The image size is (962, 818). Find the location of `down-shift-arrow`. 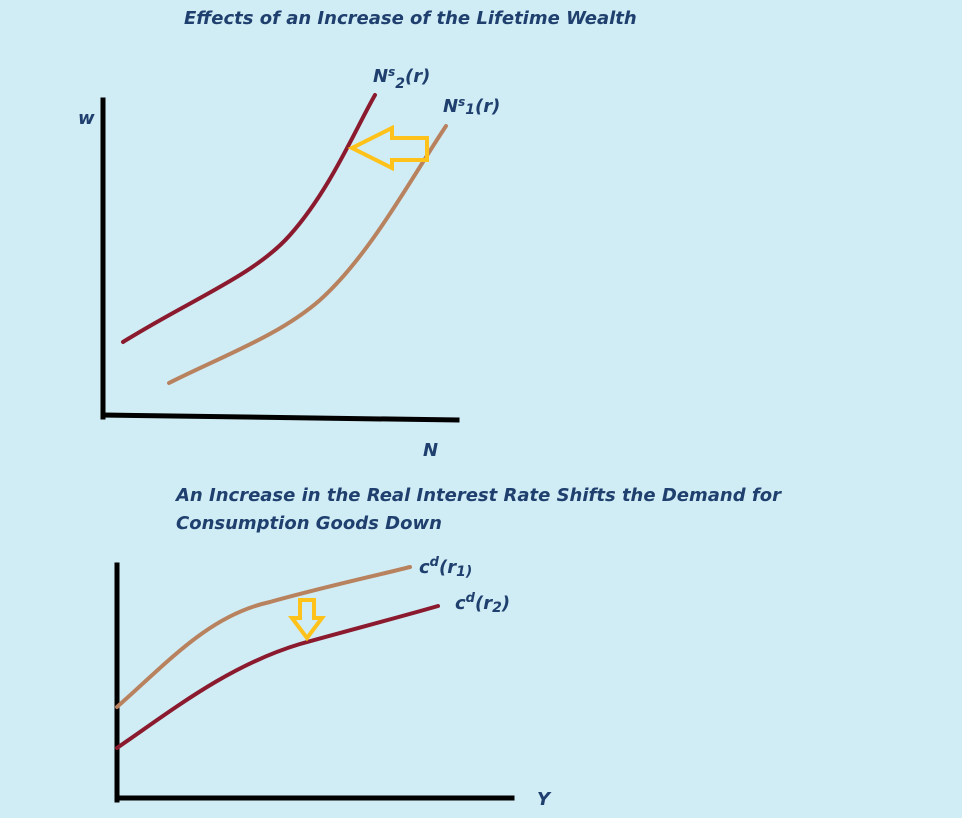

down-shift-arrow is located at coordinates (307, 620).